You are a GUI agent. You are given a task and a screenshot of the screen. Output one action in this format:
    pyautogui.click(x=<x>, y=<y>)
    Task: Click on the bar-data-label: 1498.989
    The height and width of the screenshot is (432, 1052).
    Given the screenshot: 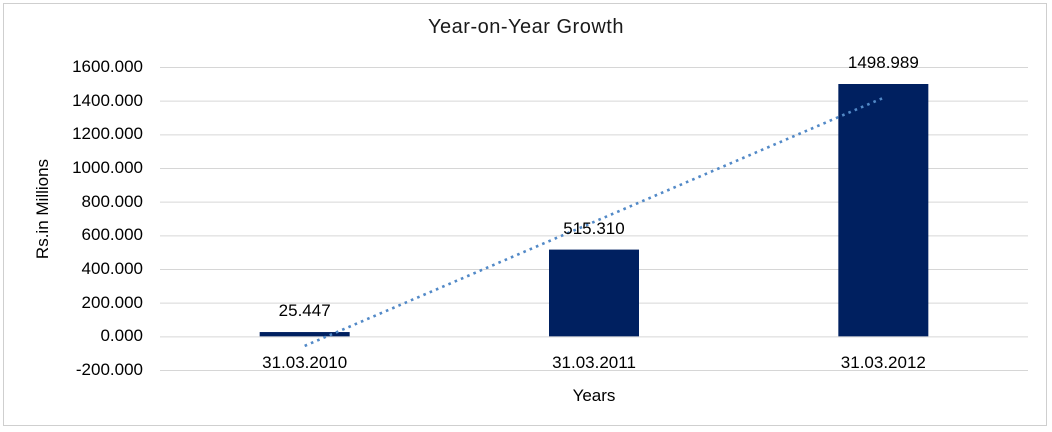 What is the action you would take?
    pyautogui.click(x=883, y=62)
    